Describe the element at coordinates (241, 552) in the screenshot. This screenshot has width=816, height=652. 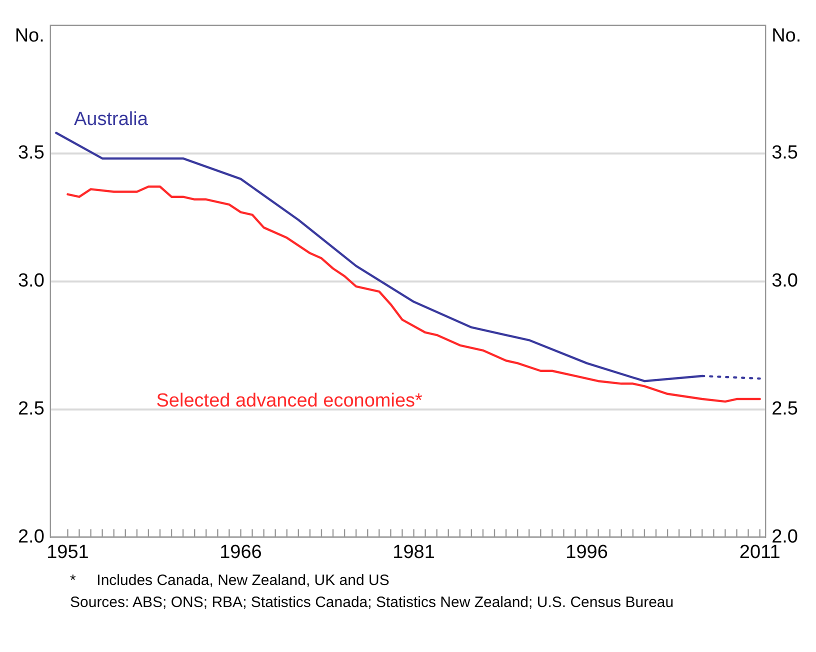
I see `x-tick-label: 1966` at that location.